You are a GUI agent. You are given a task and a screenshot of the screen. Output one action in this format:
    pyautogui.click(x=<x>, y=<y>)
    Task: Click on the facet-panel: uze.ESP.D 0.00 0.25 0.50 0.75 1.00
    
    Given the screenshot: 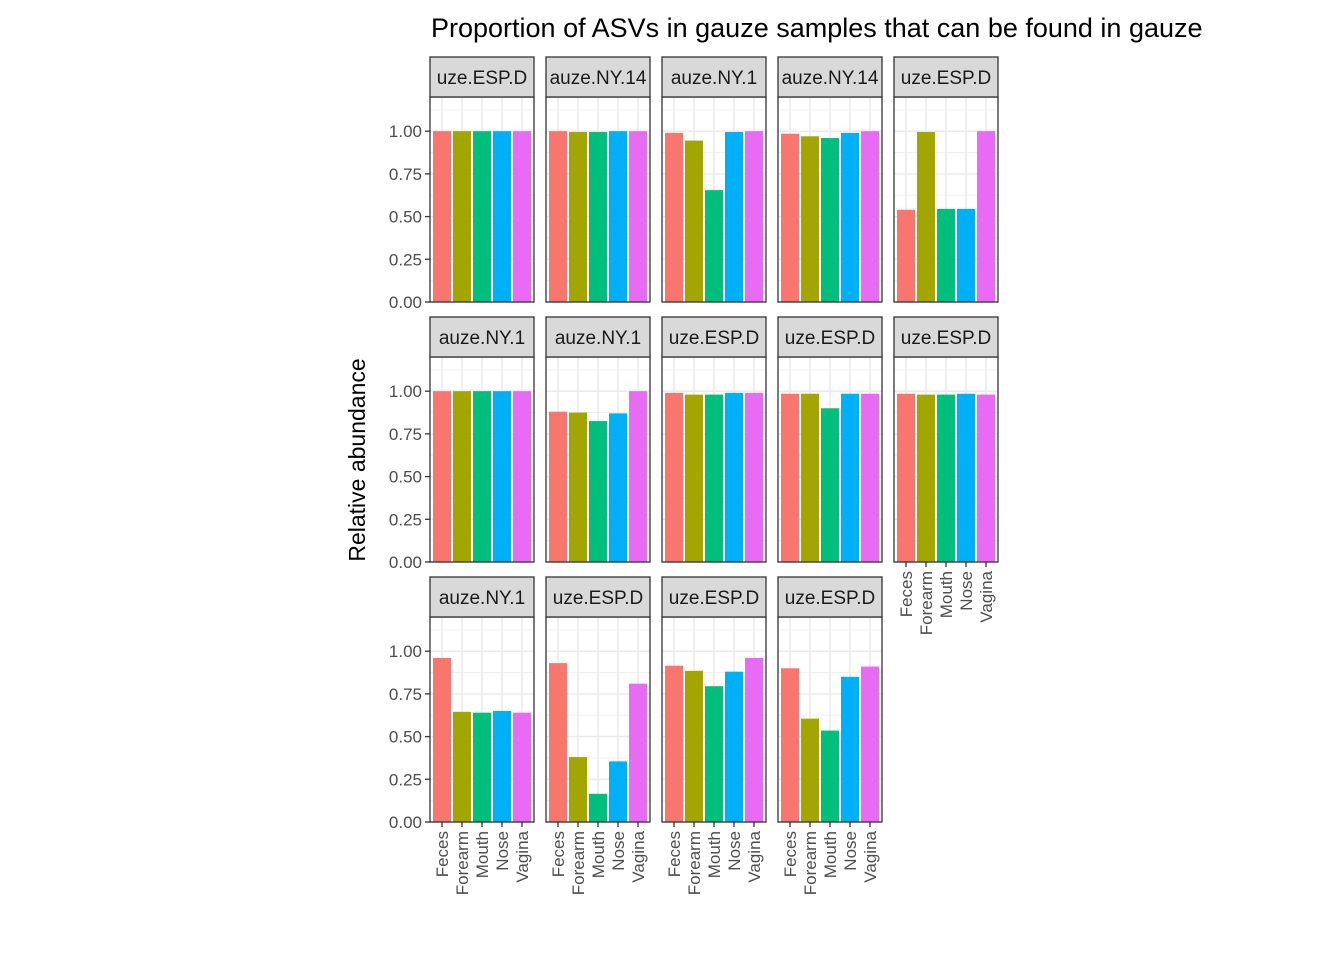 What is the action you would take?
    pyautogui.click(x=462, y=184)
    